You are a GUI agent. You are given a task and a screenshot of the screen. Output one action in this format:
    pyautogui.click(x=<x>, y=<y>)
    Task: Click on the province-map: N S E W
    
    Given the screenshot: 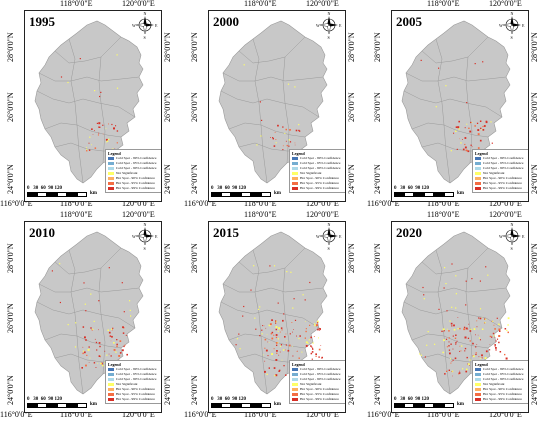 What is the action you would take?
    pyautogui.click(x=96, y=97)
    